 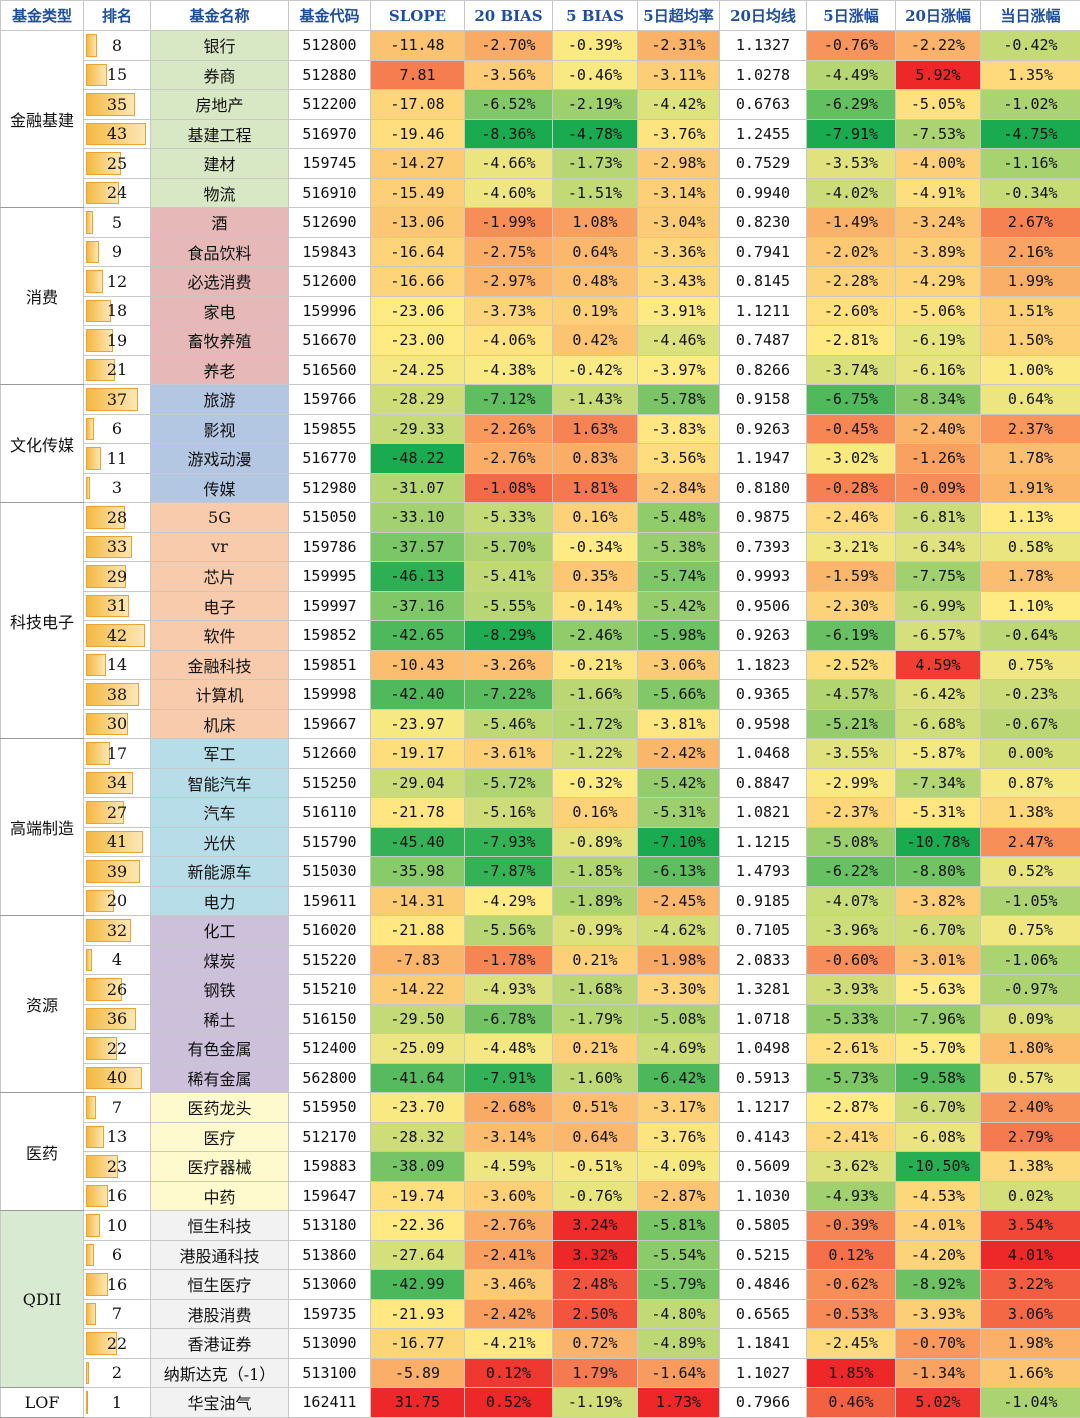 What do you see at coordinates (851, 783) in the screenshot?
I see `5d-change-cell: -2.99%` at bounding box center [851, 783].